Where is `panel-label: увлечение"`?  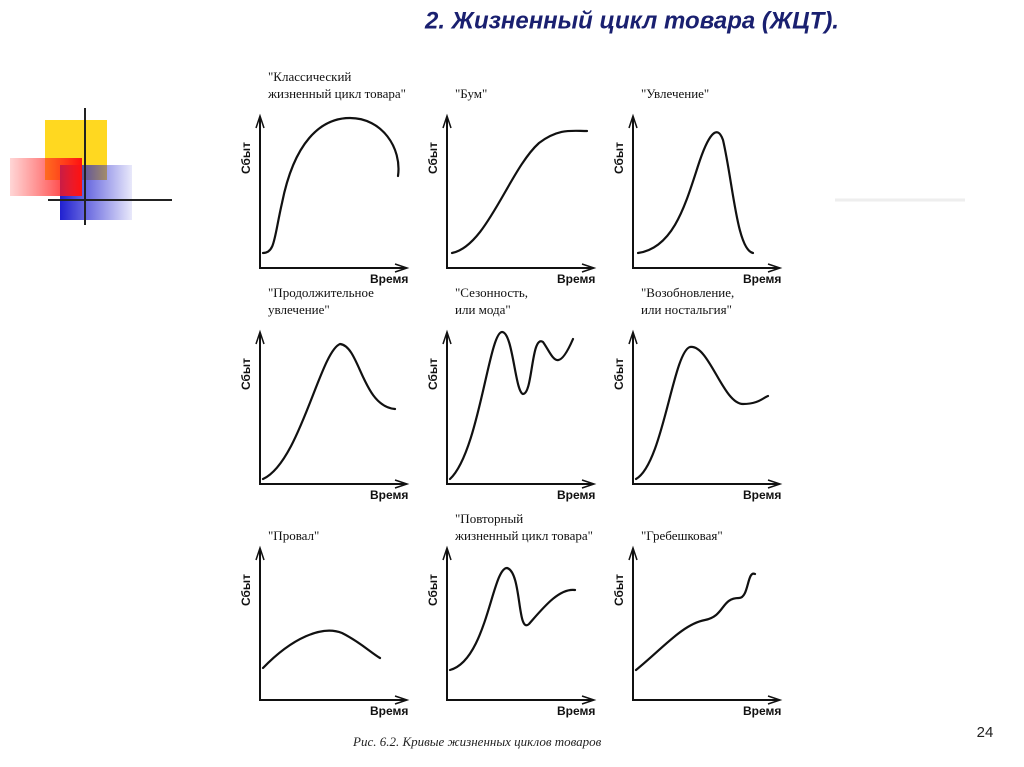 panel-label: увлечение" is located at coordinates (299, 309).